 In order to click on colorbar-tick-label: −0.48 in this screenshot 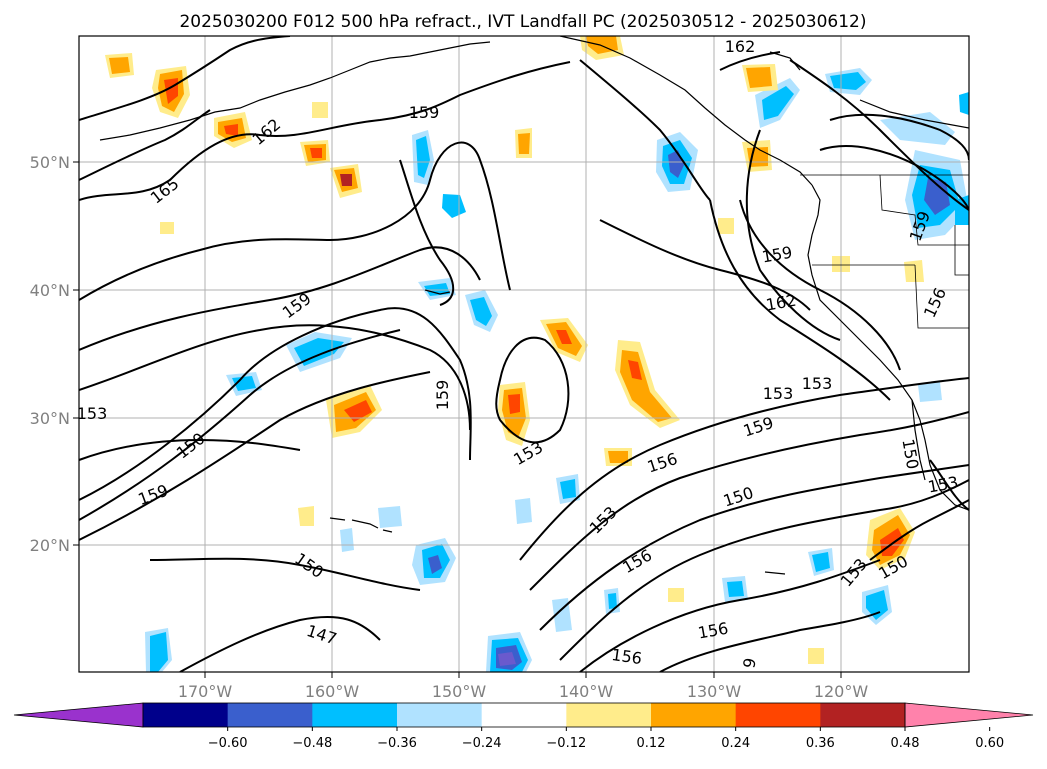, I will do `click(312, 743)`.